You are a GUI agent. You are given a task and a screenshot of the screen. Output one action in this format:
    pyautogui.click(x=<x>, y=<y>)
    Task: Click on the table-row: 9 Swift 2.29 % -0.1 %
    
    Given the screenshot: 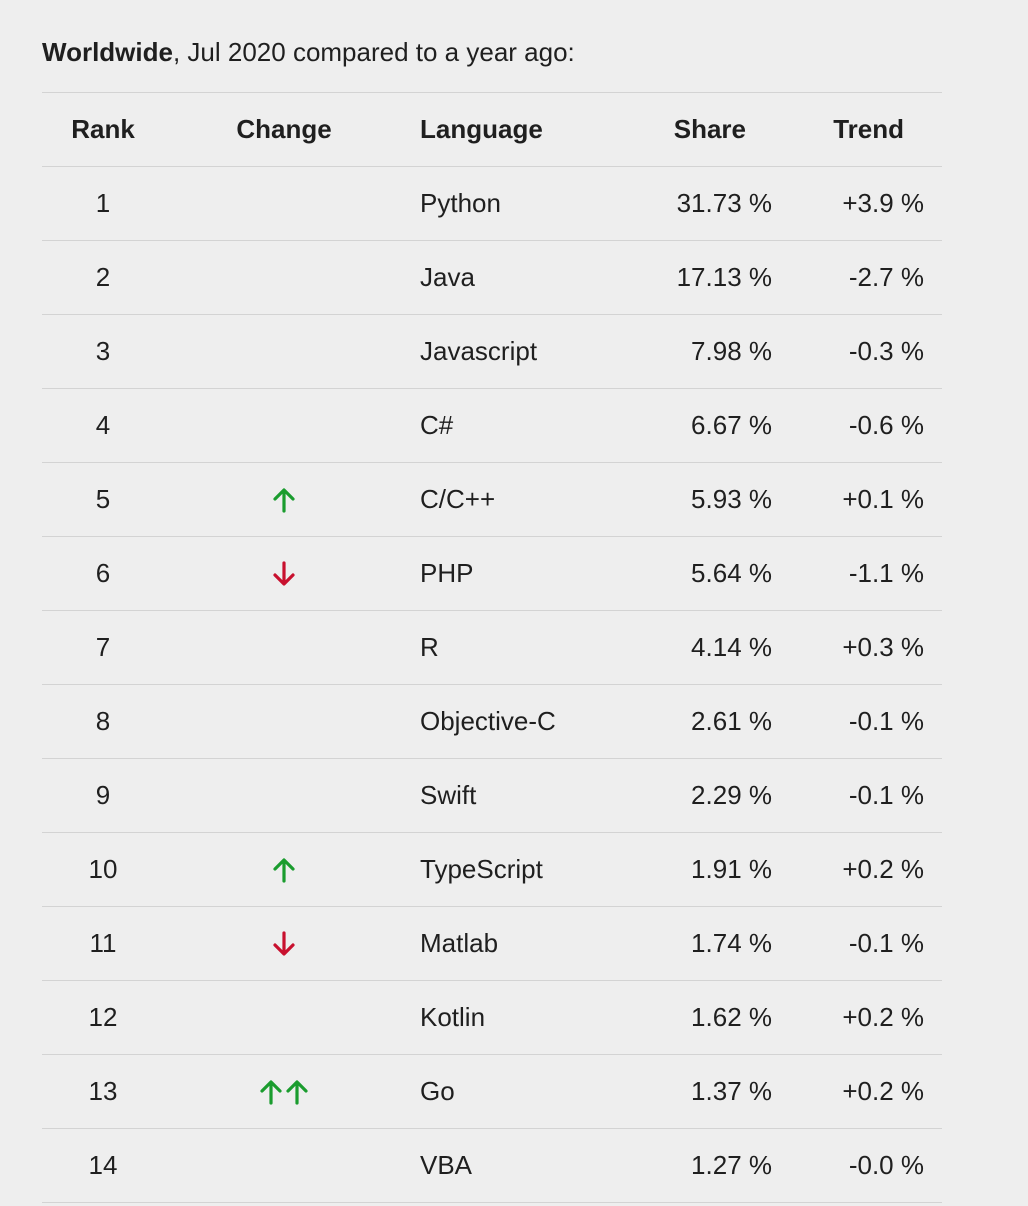 What is the action you would take?
    pyautogui.click(x=492, y=796)
    